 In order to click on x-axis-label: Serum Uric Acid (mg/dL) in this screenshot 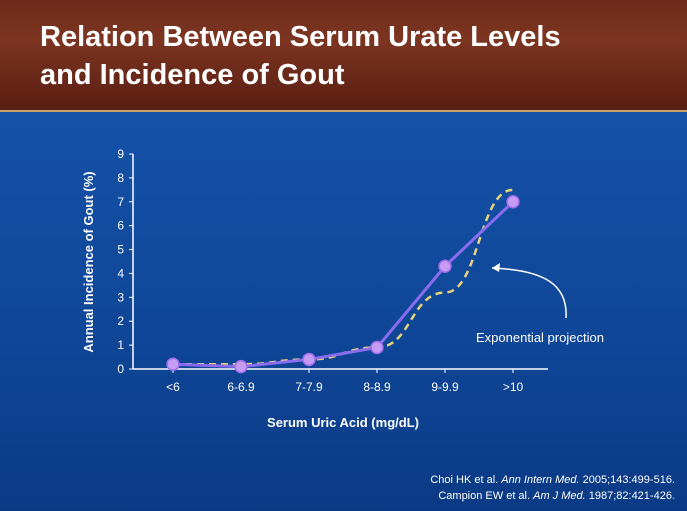, I will do `click(343, 422)`.